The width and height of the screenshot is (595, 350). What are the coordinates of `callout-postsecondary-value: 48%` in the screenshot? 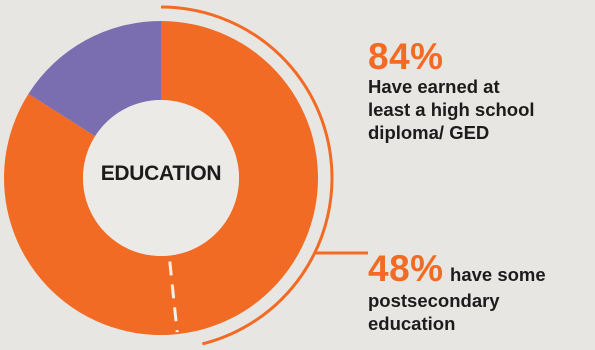 It's located at (406, 268).